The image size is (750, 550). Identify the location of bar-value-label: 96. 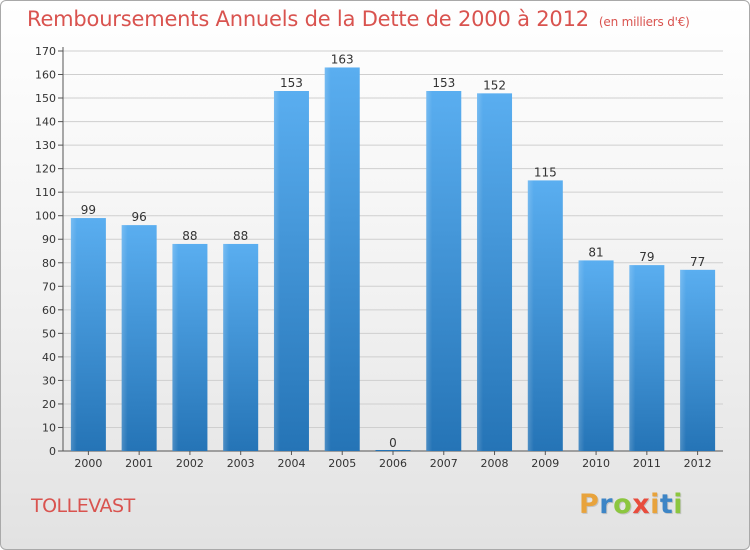
(139, 217).